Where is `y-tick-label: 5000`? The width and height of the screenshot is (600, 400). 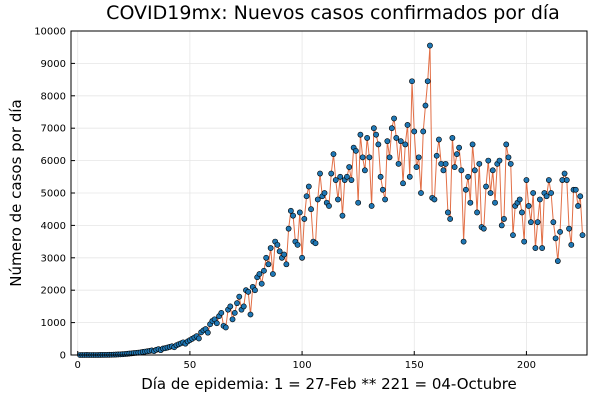 y-tick-label: 5000 is located at coordinates (53, 194).